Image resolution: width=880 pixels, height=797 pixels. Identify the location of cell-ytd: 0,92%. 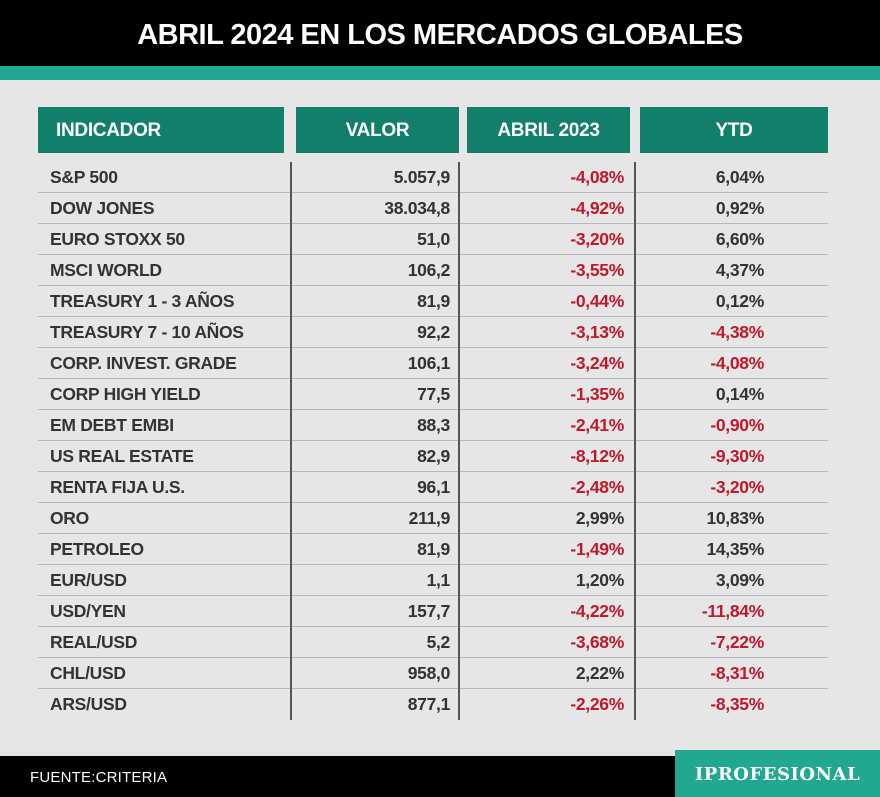
(731, 208).